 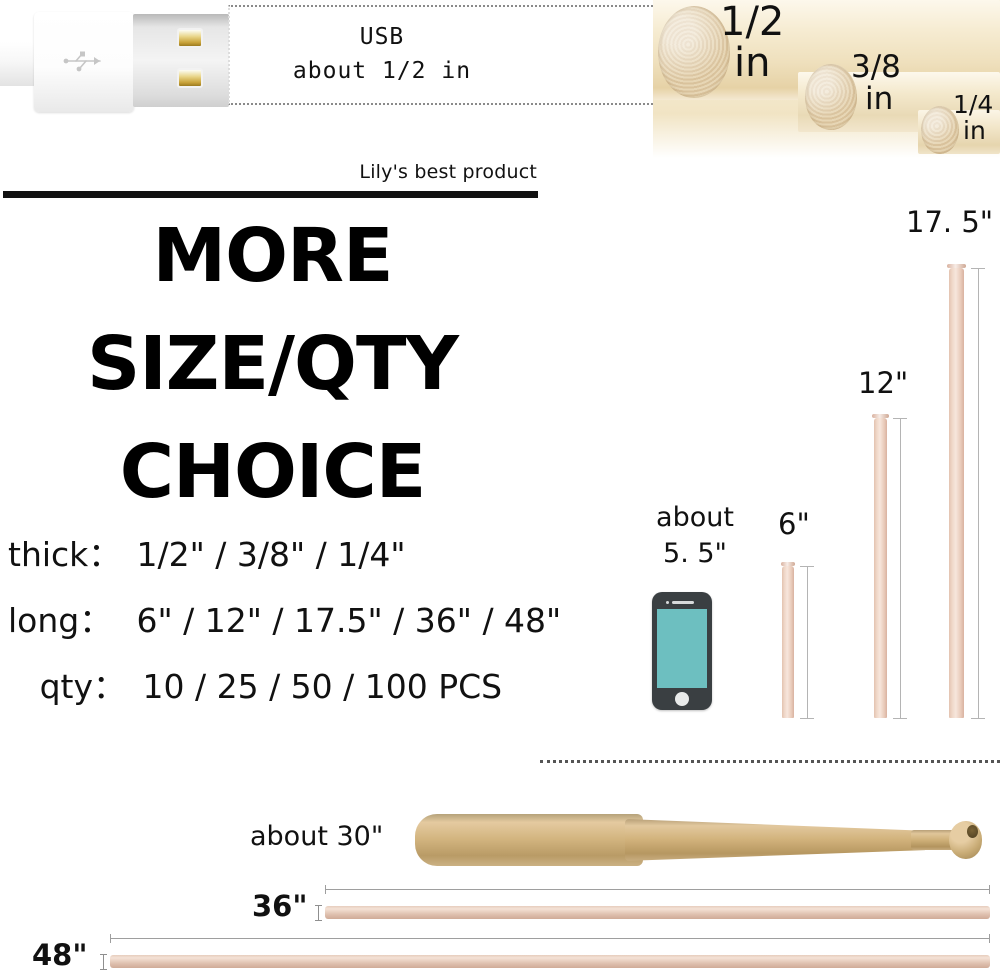 What do you see at coordinates (683, 602) in the screenshot?
I see `phone-speaker` at bounding box center [683, 602].